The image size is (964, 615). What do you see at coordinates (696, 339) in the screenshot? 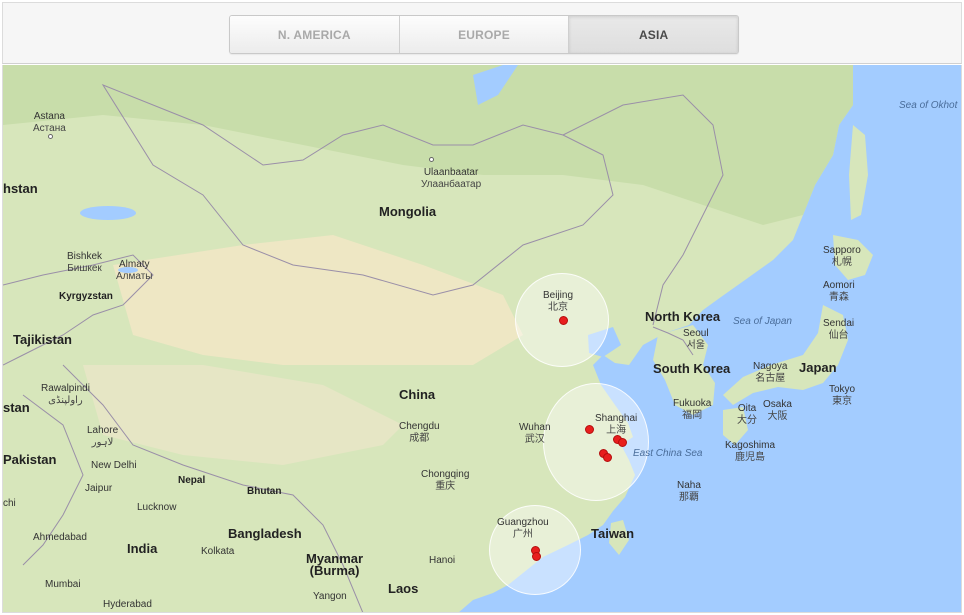
I see `label-city: Seoul 서울` at bounding box center [696, 339].